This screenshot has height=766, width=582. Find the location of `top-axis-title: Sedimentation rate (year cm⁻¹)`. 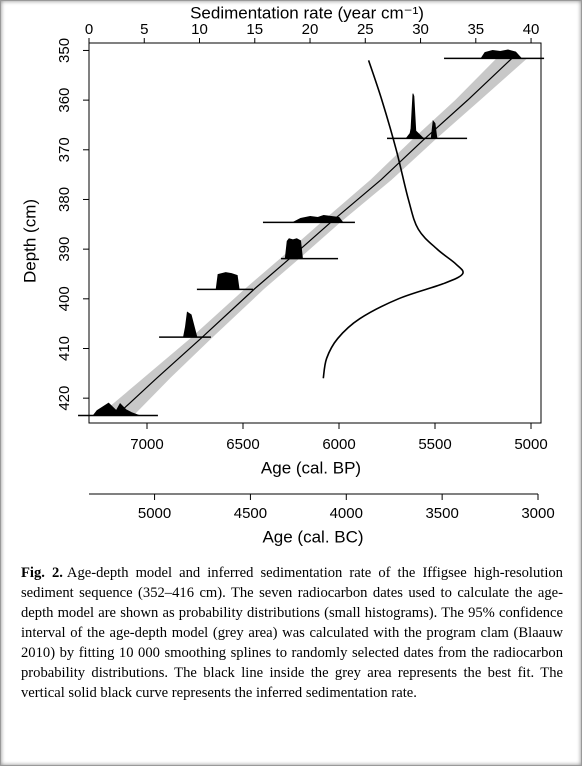

top-axis-title: Sedimentation rate (year cm⁻¹) is located at coordinates (307, 12).